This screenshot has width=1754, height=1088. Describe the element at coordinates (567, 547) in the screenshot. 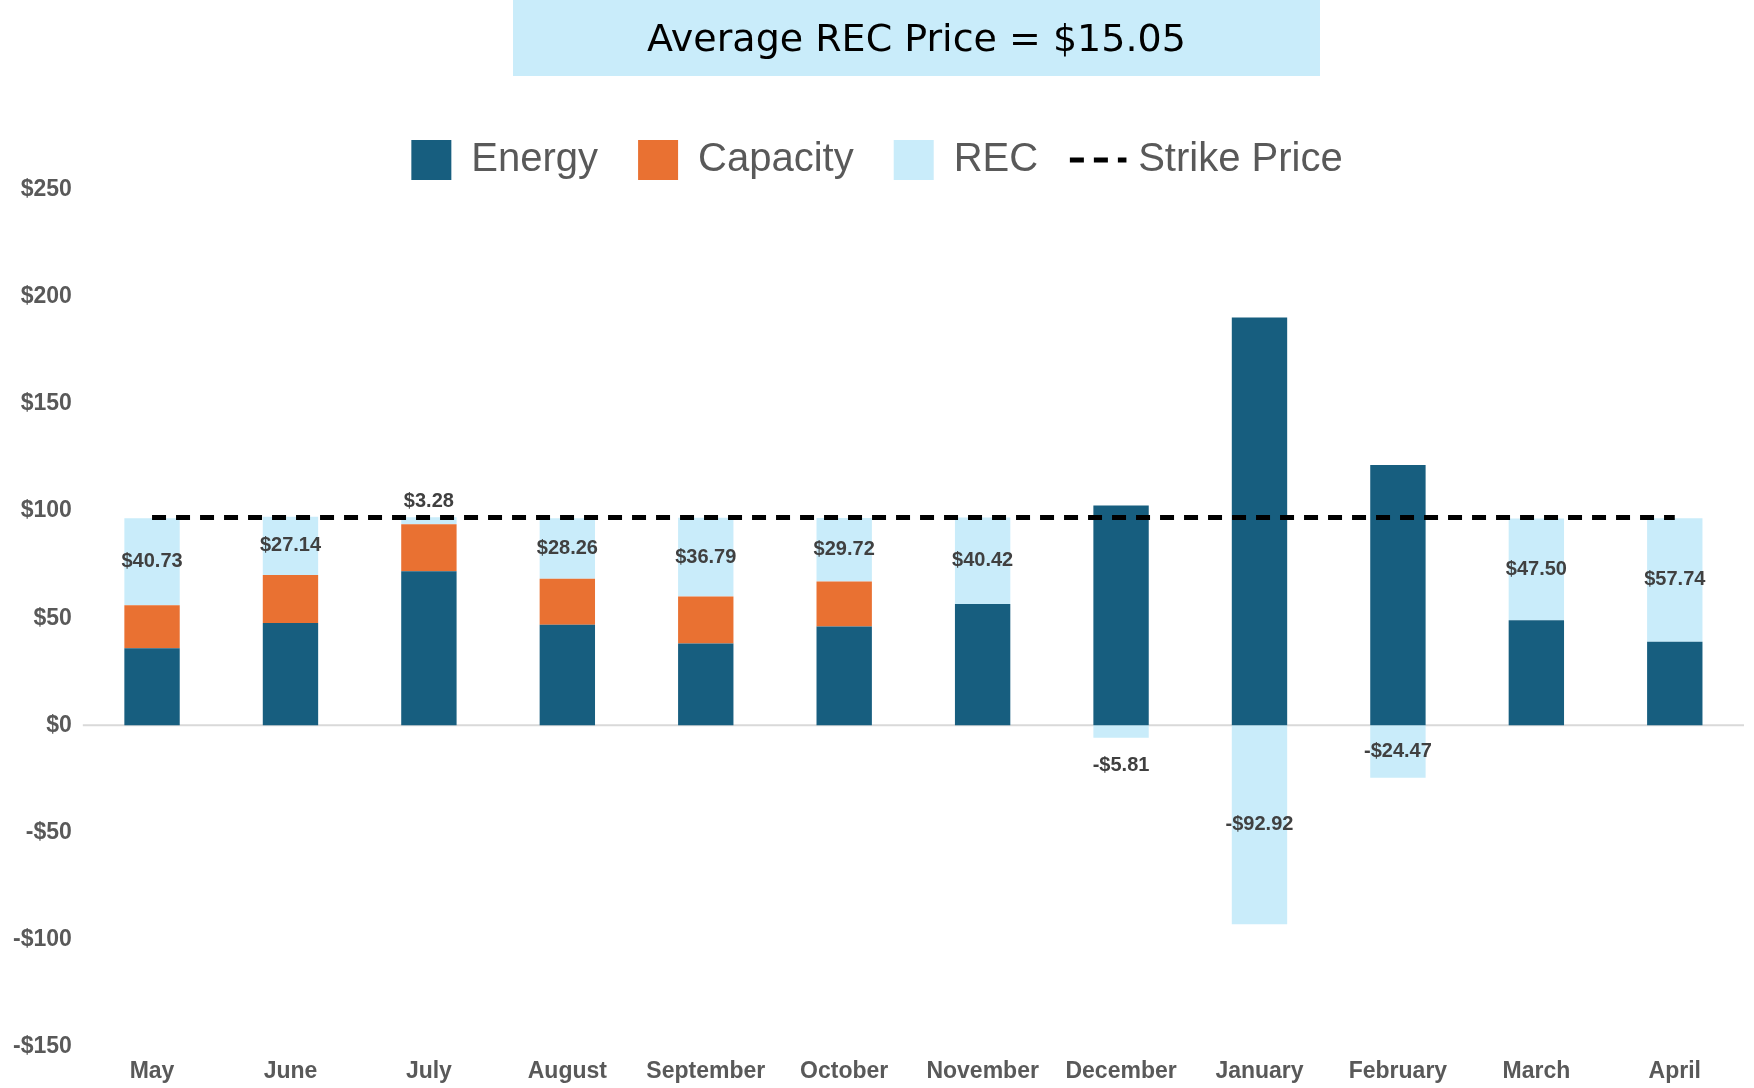

I see `data-label: $28.26` at that location.